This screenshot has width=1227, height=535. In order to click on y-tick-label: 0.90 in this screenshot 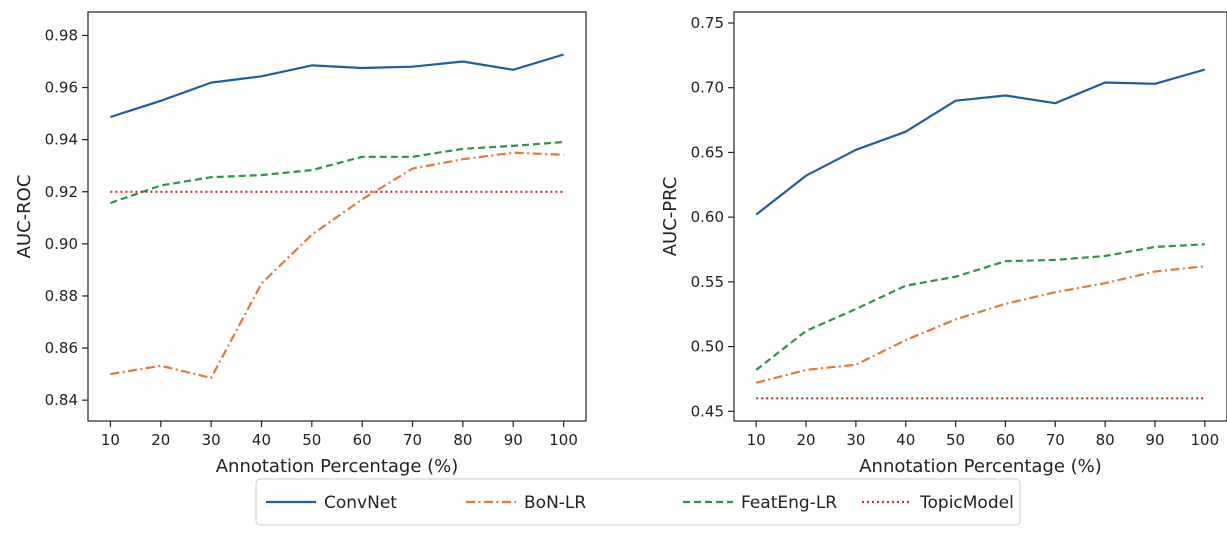, I will do `click(61, 244)`.